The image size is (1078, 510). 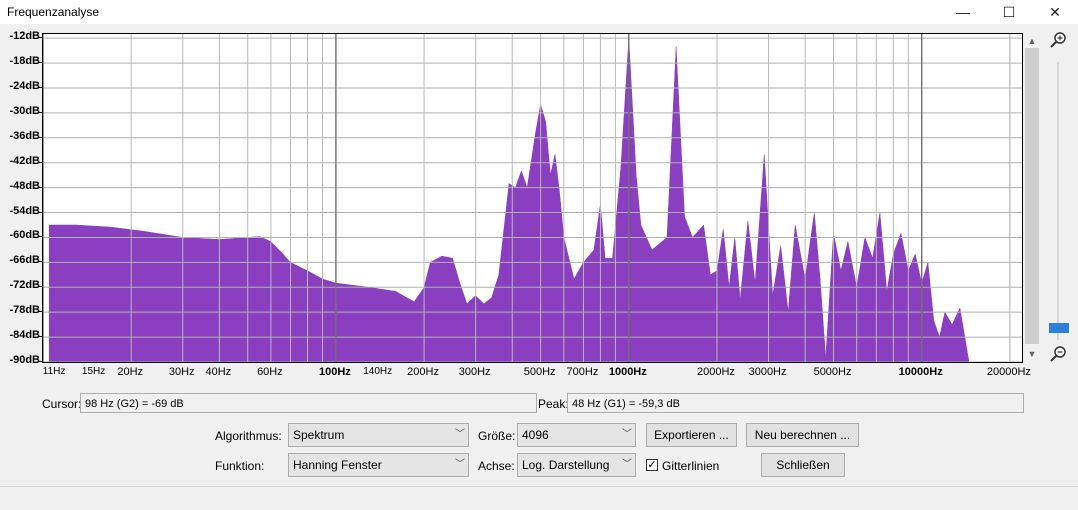 What do you see at coordinates (832, 372) in the screenshot?
I see `x-tick-label: 5000Hz` at bounding box center [832, 372].